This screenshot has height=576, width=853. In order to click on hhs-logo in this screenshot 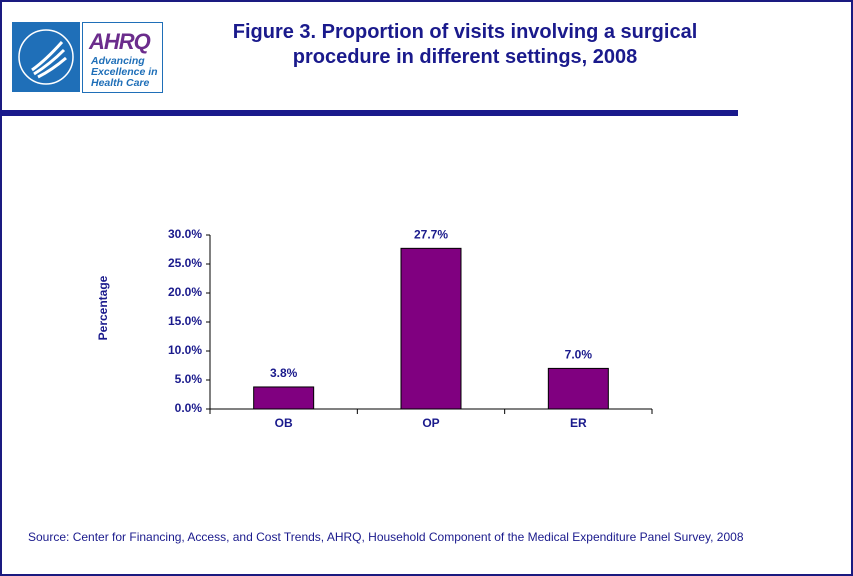, I will do `click(46, 57)`.